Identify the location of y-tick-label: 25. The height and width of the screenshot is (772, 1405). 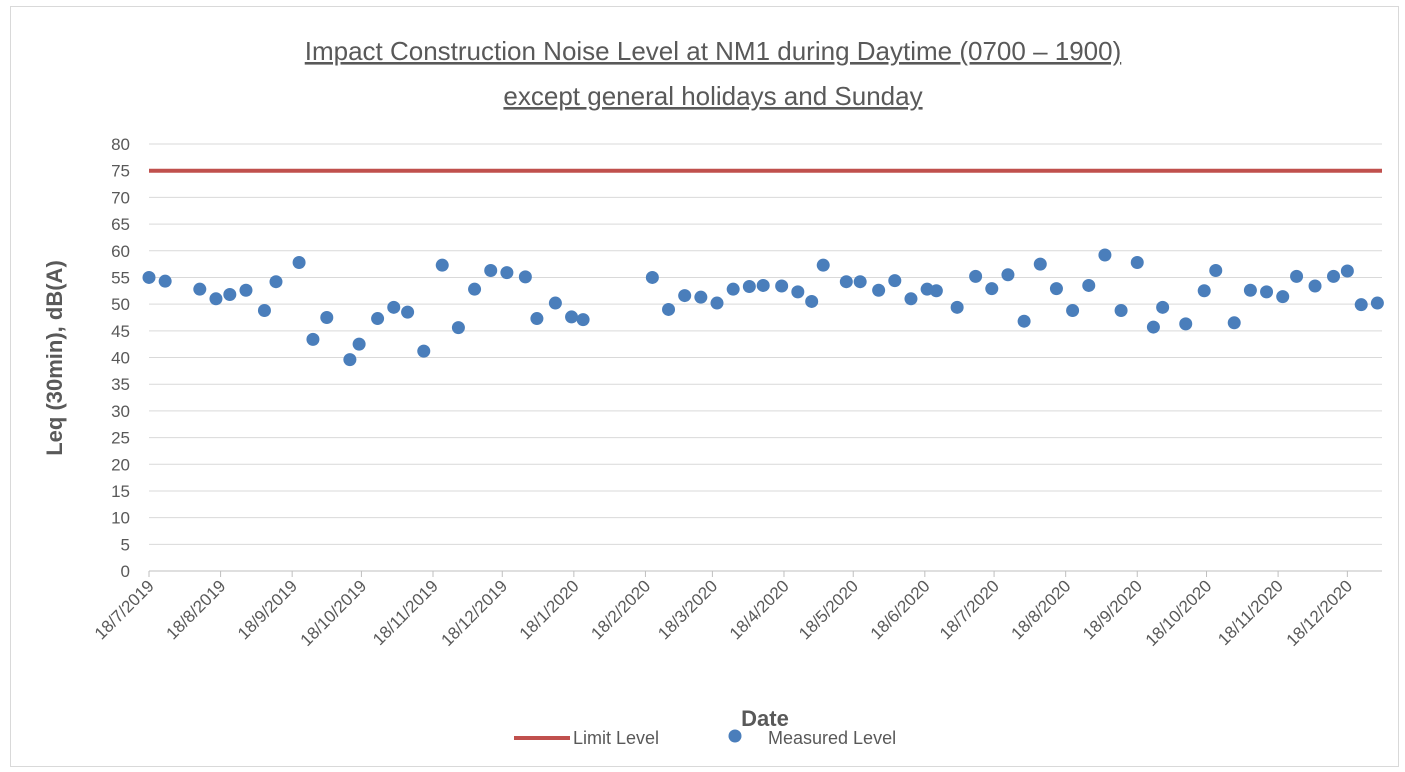
(120, 438).